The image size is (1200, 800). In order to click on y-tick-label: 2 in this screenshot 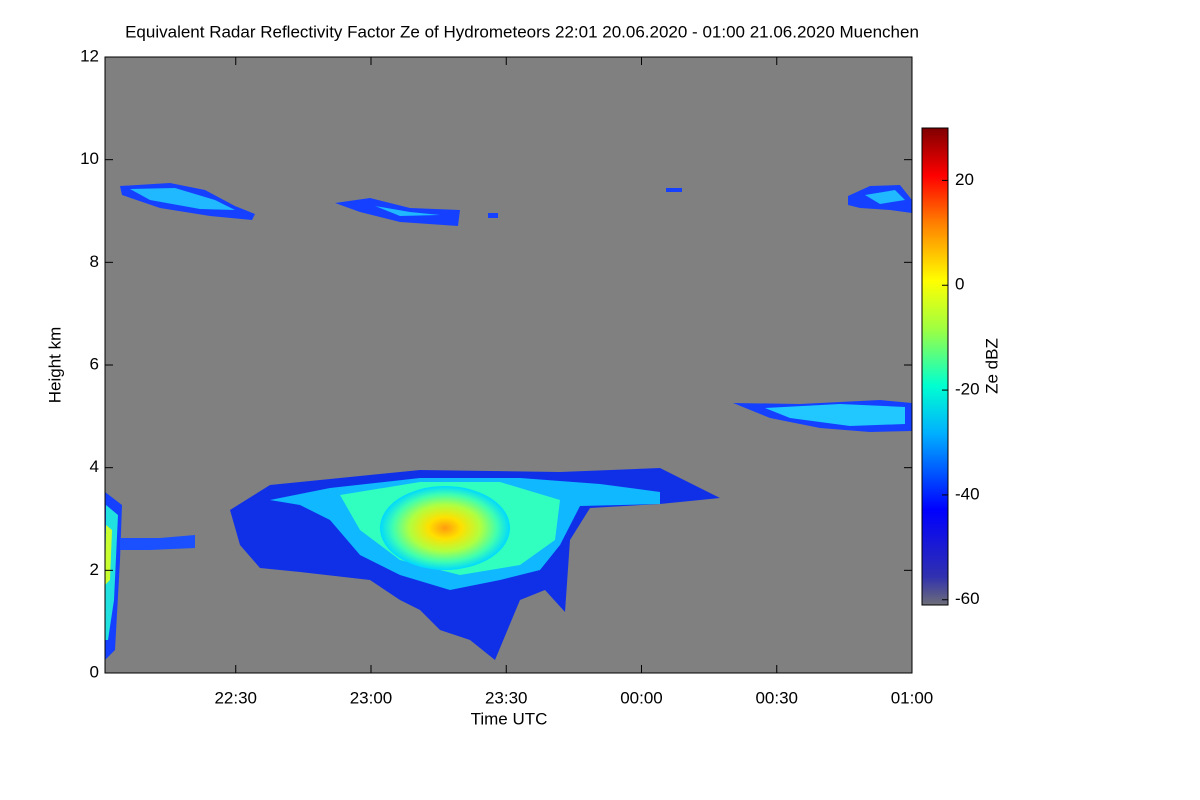, I will do `click(94, 569)`.